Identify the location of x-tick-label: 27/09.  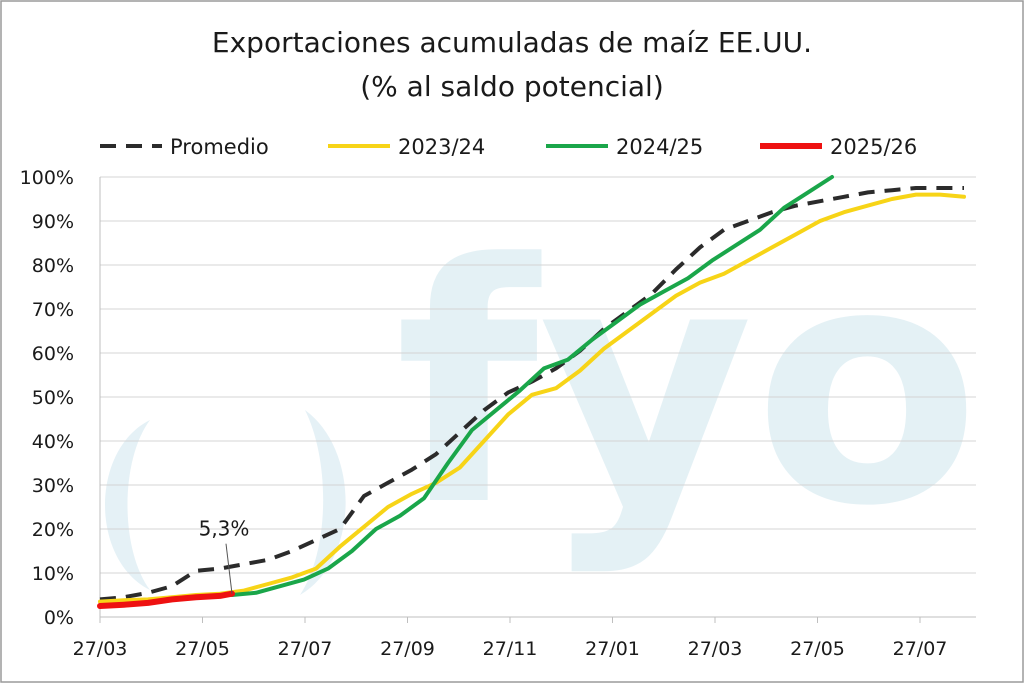
(407, 649).